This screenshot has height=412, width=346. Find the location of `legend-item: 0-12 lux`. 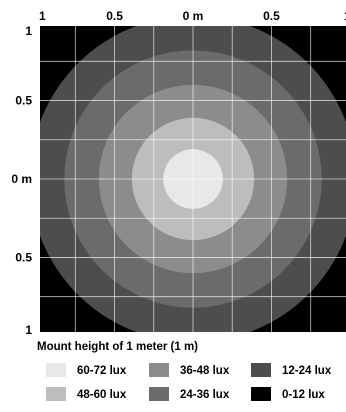

legend-item: 0-12 lux is located at coordinates (288, 394).